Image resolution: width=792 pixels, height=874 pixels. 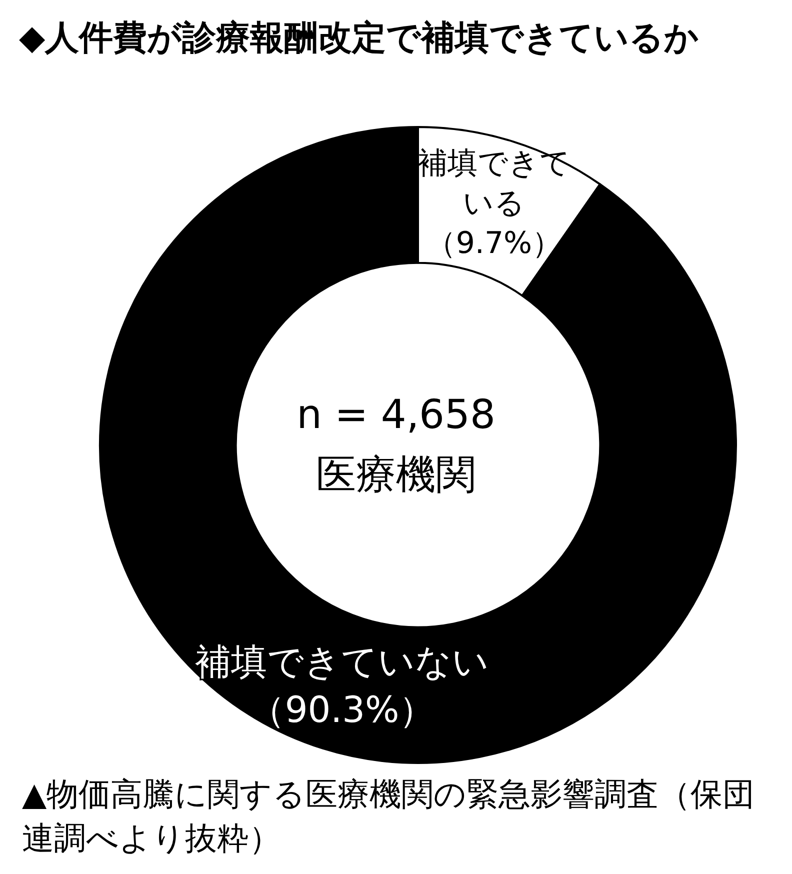 I want to click on text: n = 4,658 医療機関, so click(x=396, y=445).